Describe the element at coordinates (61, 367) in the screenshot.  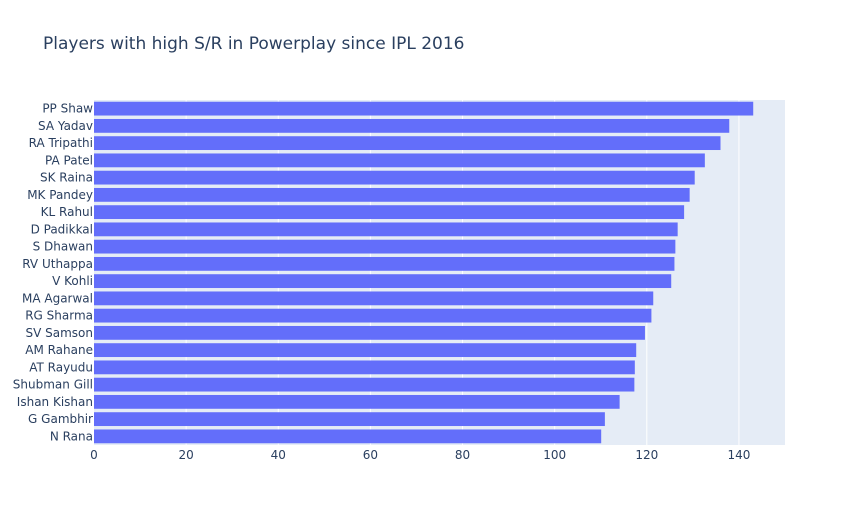
I see `y-tick-label: AT Rayudu` at that location.